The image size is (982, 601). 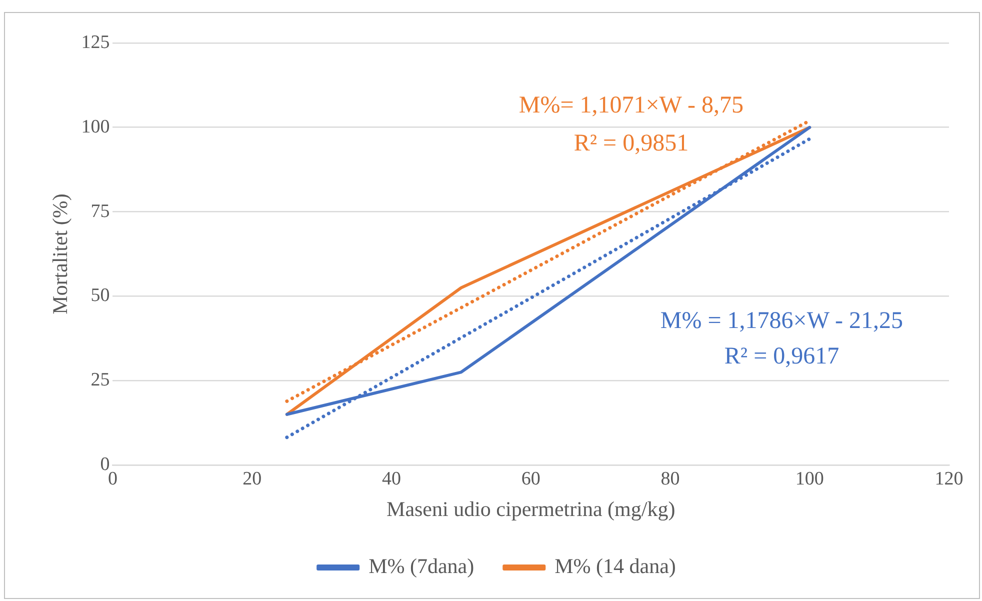 I want to click on x-tick-label: 20, so click(x=252, y=479).